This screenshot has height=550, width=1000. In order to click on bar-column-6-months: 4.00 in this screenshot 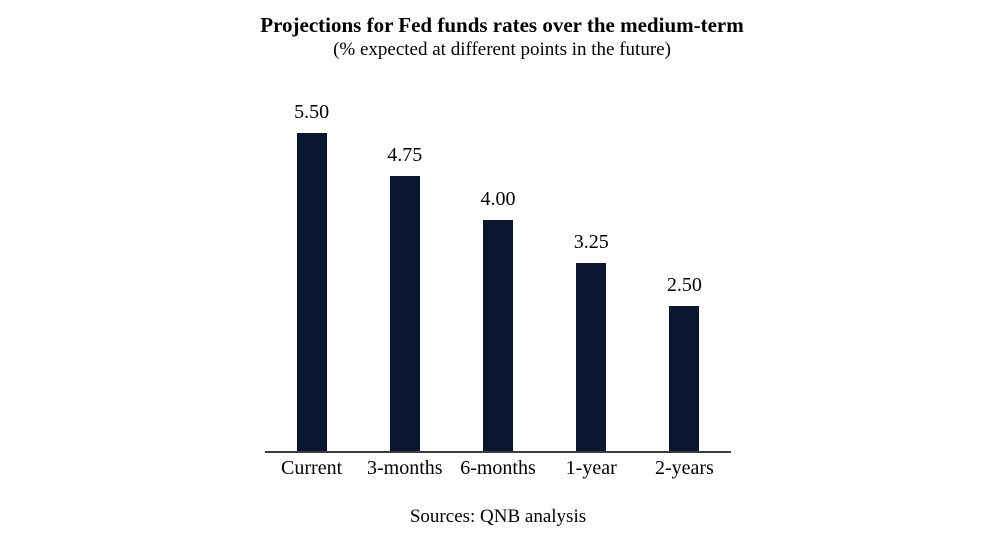, I will do `click(497, 273)`.